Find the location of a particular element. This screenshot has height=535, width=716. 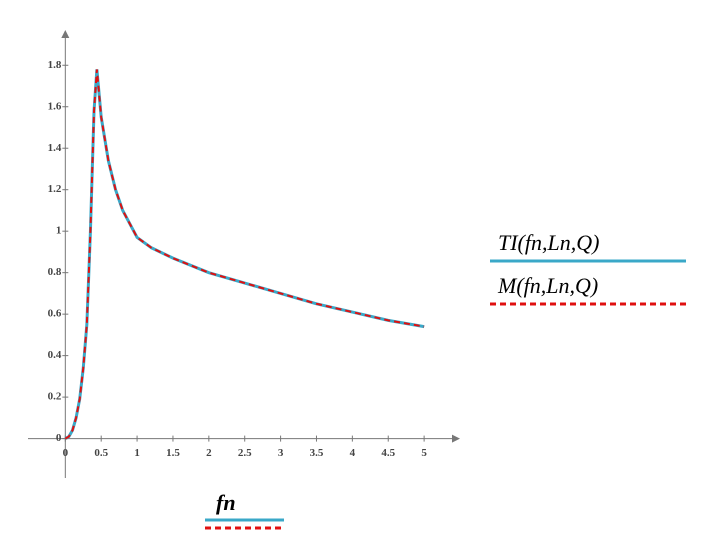

x-tick-label: 5 is located at coordinates (424, 453).